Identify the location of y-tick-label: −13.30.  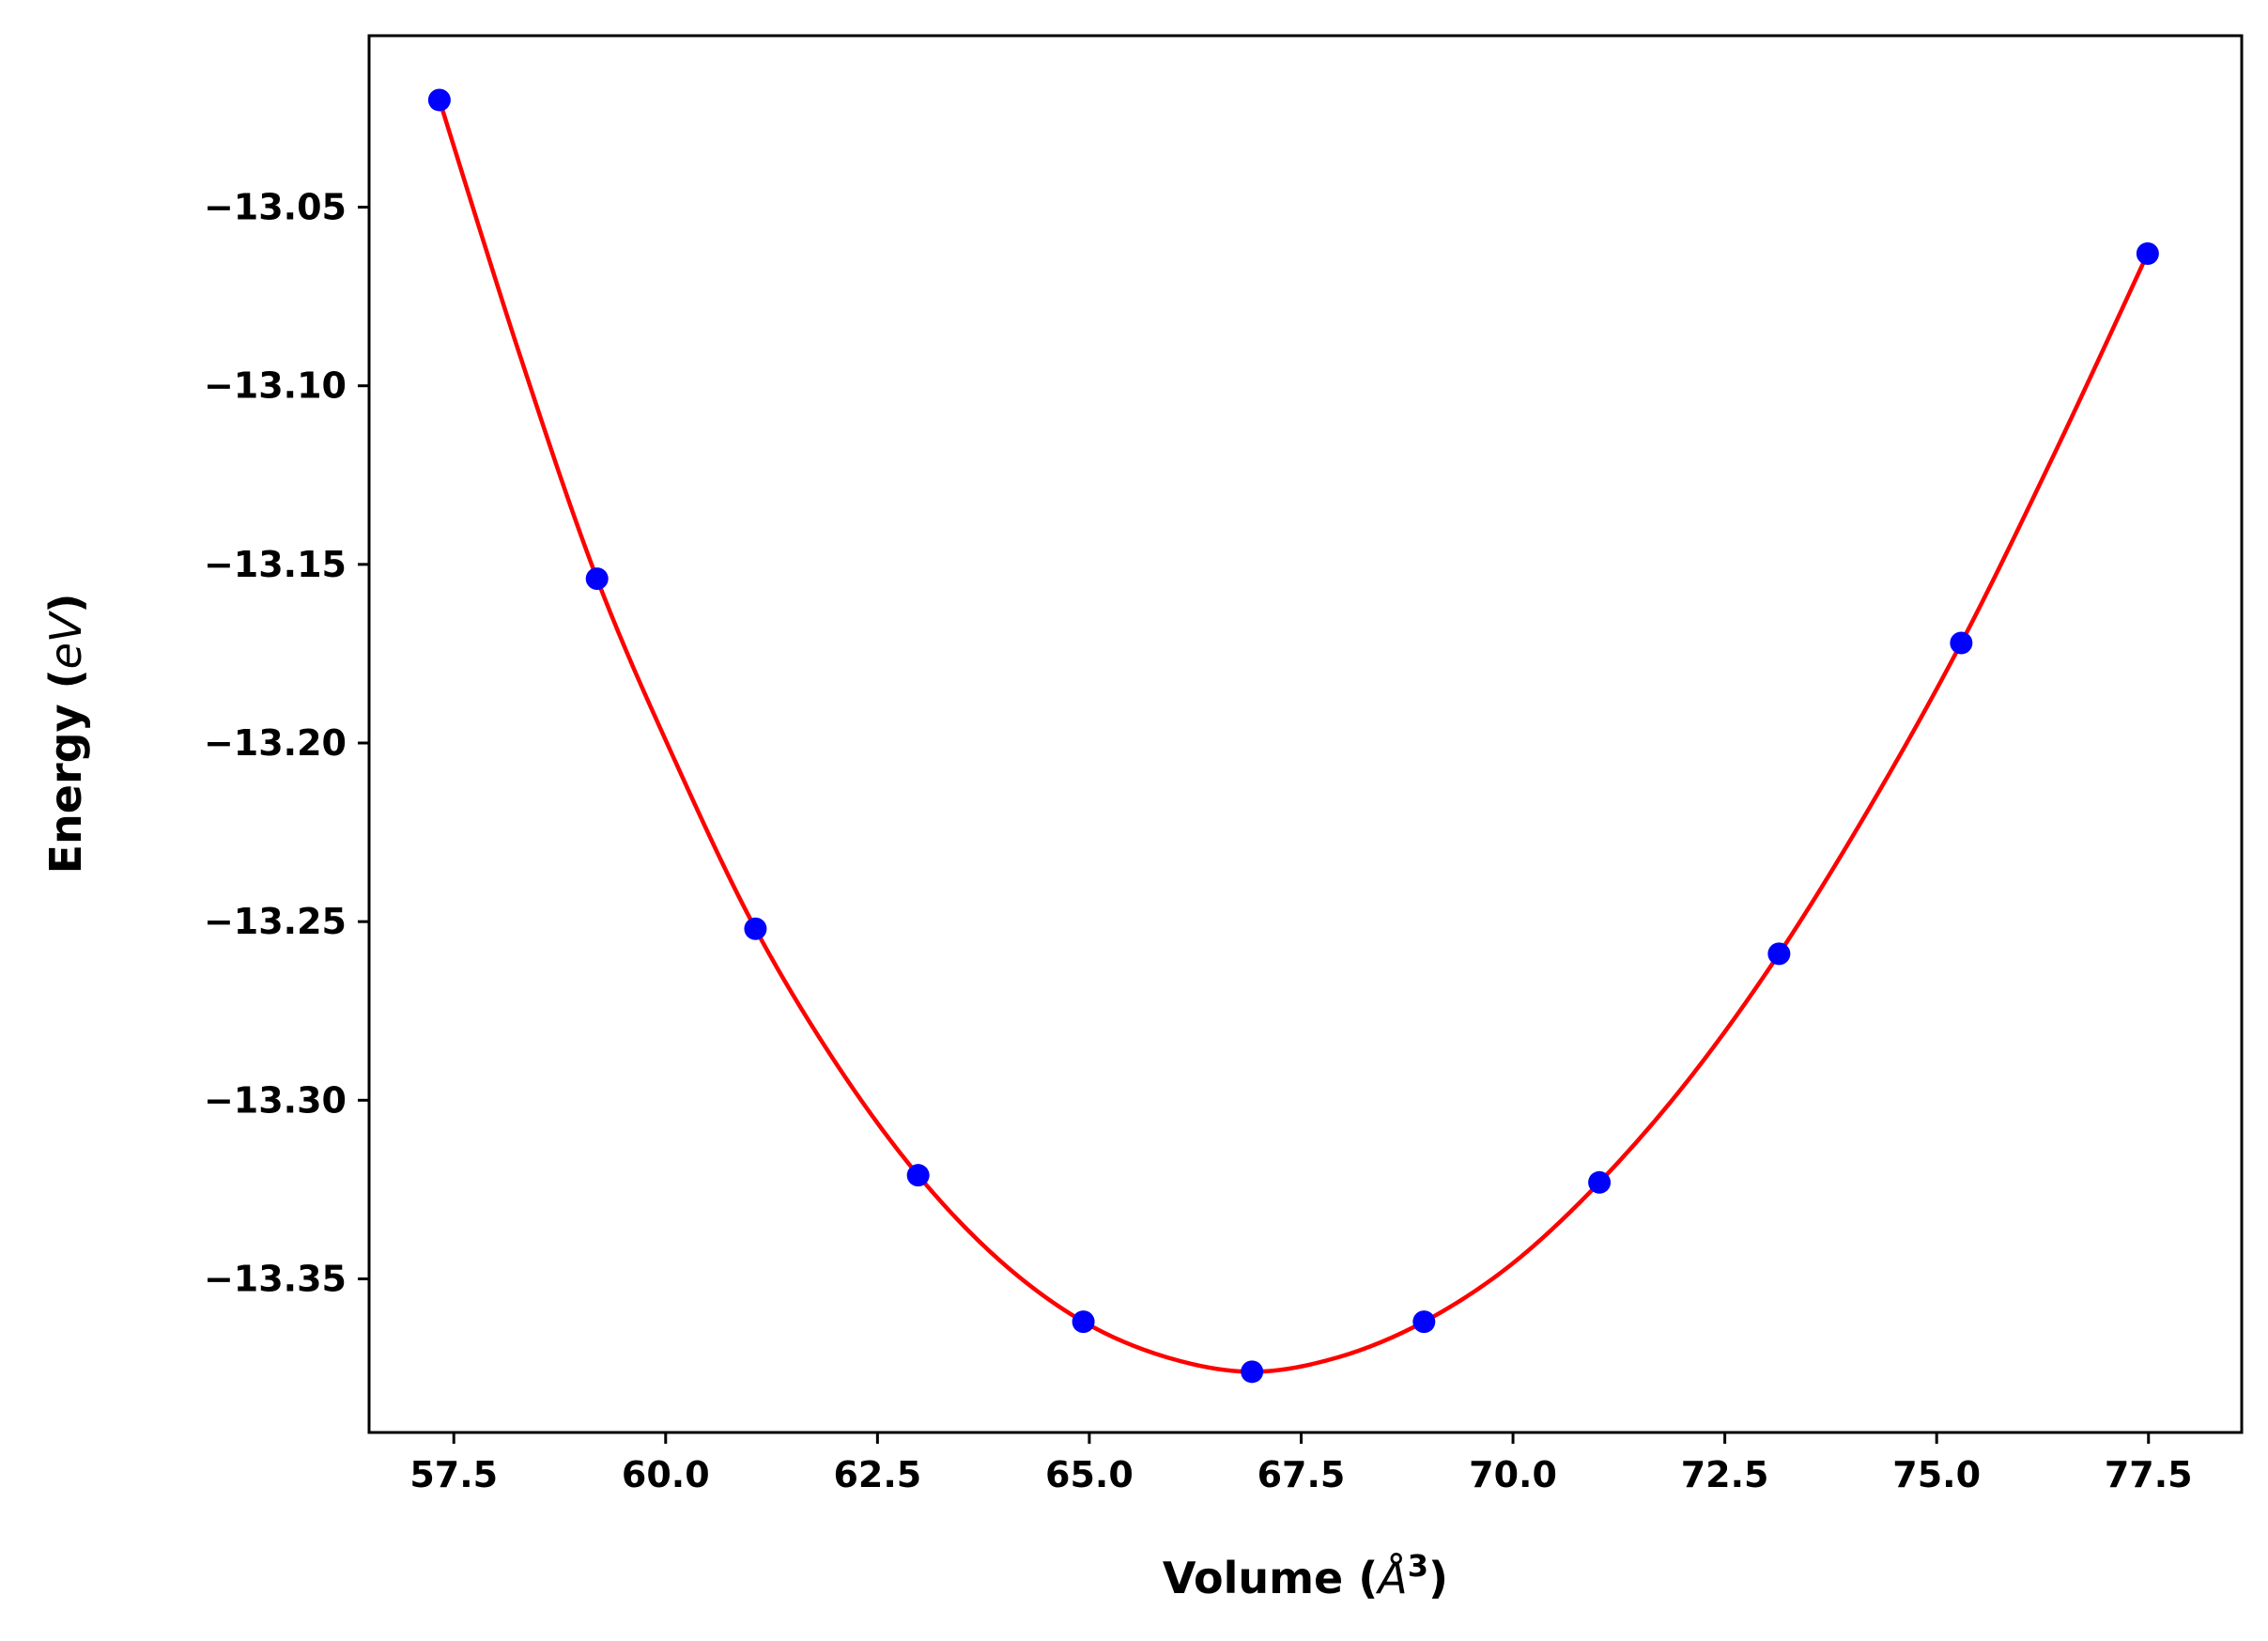
(276, 1100).